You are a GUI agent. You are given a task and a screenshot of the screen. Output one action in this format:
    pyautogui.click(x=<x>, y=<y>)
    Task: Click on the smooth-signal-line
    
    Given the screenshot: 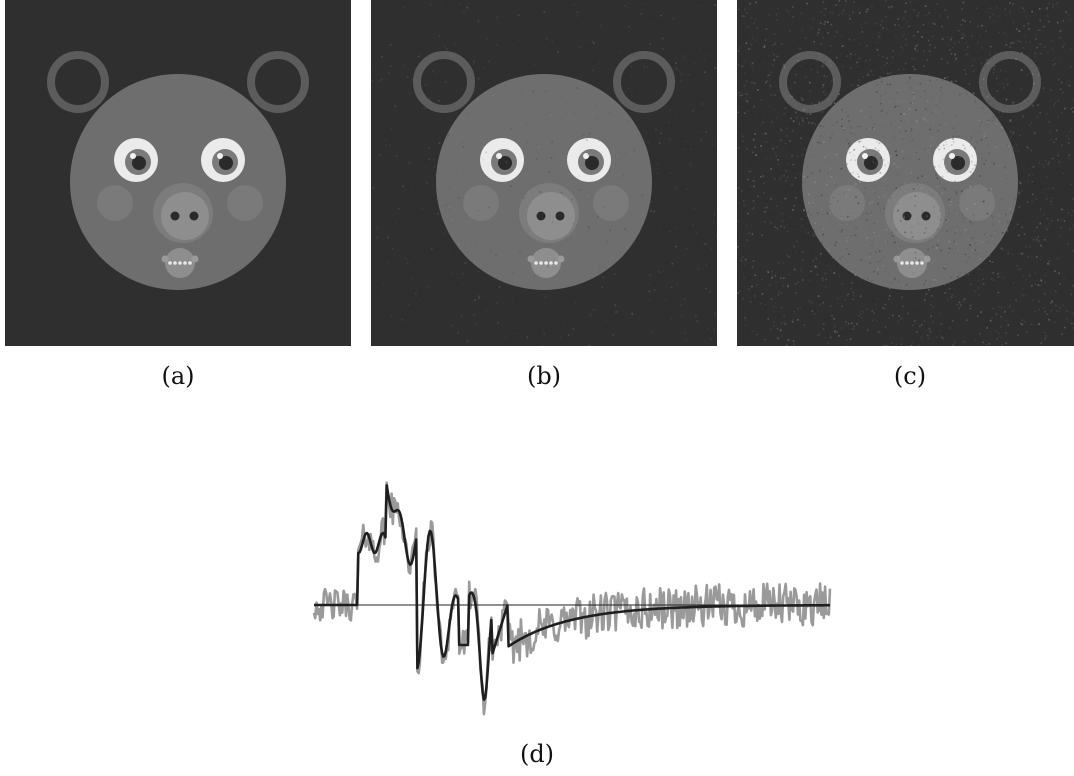 What is the action you would take?
    pyautogui.click(x=572, y=593)
    